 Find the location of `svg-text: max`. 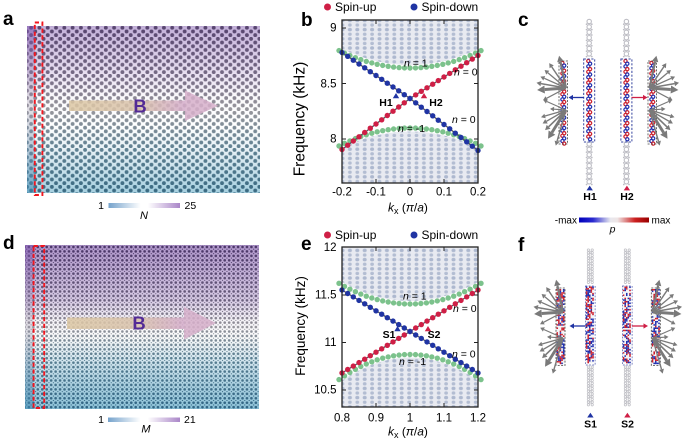

svg-text: max is located at coordinates (661, 221).